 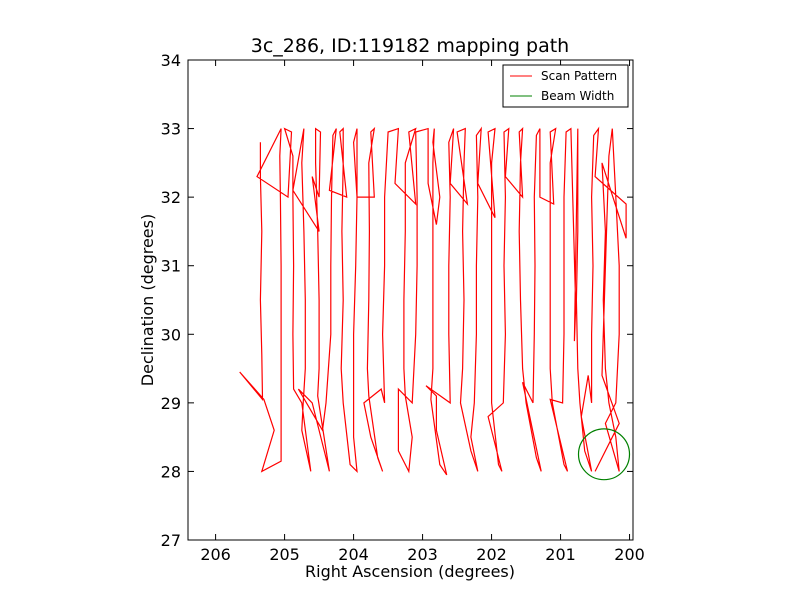 What do you see at coordinates (410, 46) in the screenshot?
I see `chart-title: 3c_286, ID:119182 mapping path` at bounding box center [410, 46].